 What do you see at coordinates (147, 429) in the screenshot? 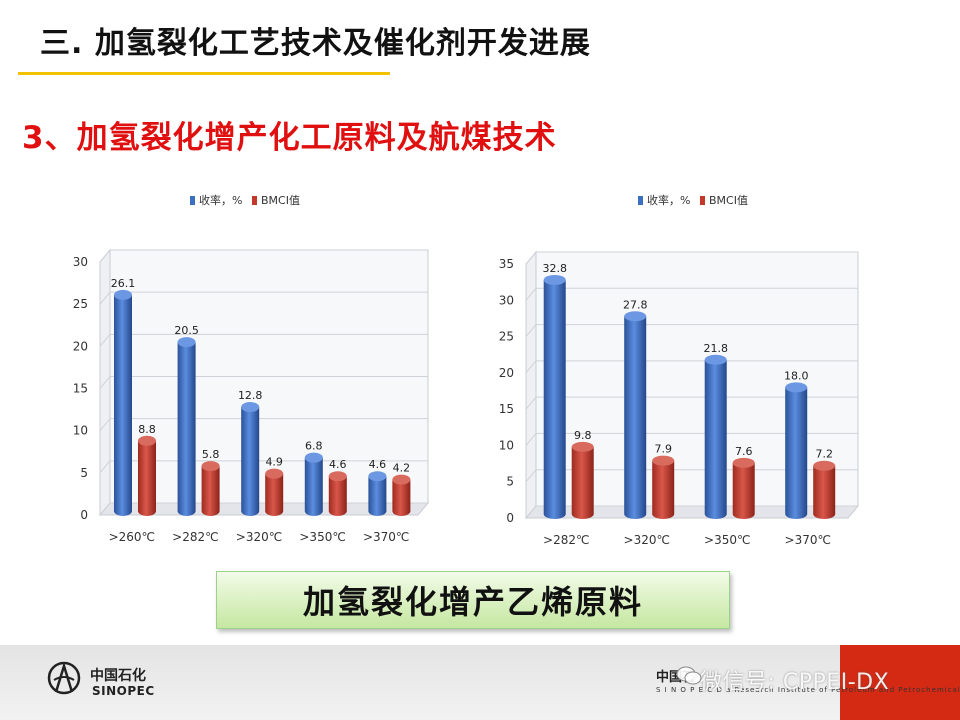
I see `data-label: 8.8` at bounding box center [147, 429].